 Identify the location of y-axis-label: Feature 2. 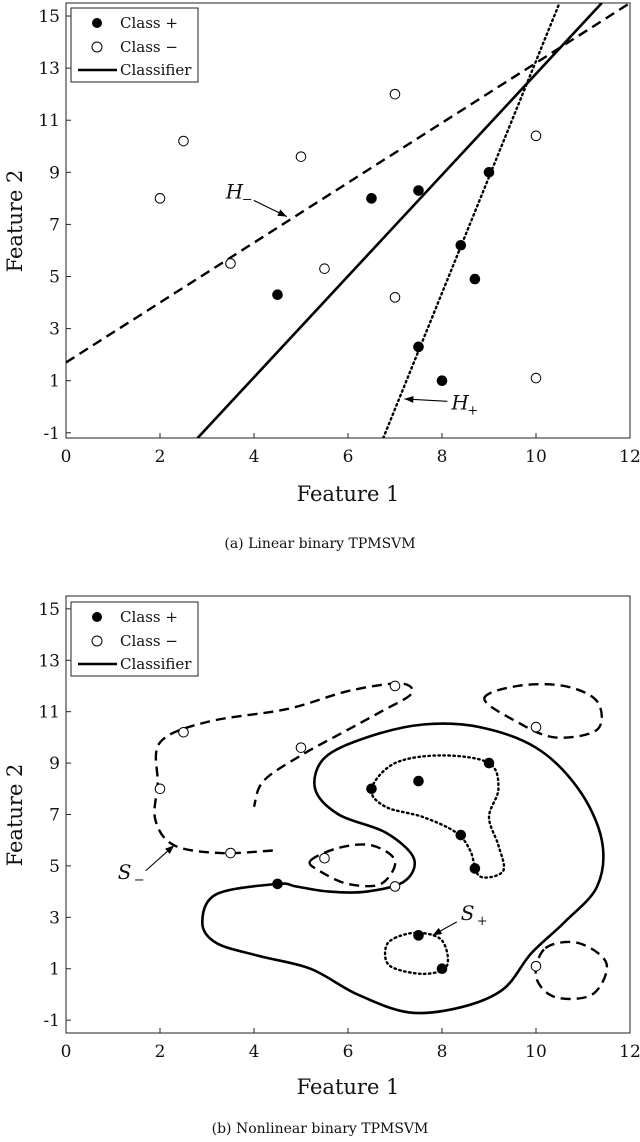
(15, 815).